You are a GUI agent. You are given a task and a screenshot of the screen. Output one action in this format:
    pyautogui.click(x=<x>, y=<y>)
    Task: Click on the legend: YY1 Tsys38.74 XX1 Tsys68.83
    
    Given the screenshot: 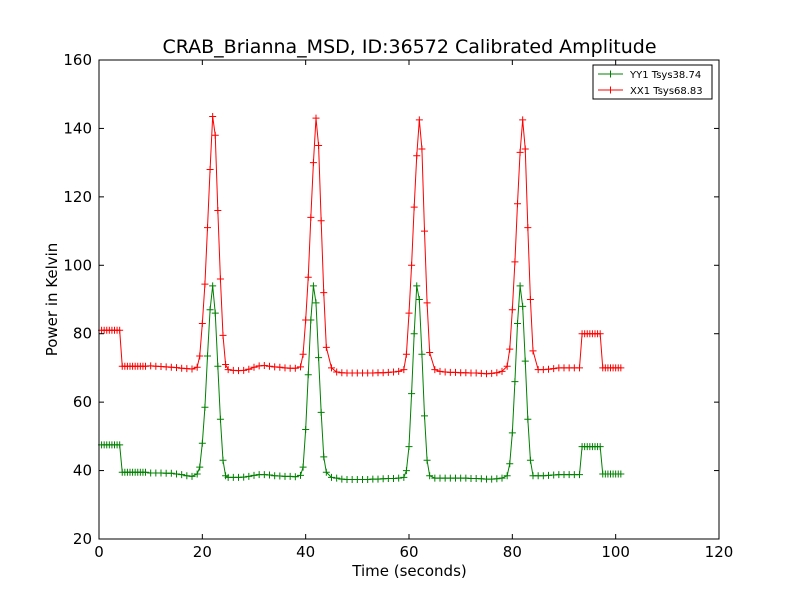 What is the action you would take?
    pyautogui.click(x=652, y=82)
    